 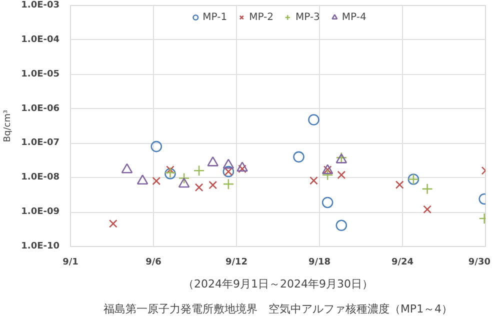 What do you see at coordinates (278, 284) in the screenshot?
I see `text: （2024年9月1日～2024年9月30日）` at bounding box center [278, 284].